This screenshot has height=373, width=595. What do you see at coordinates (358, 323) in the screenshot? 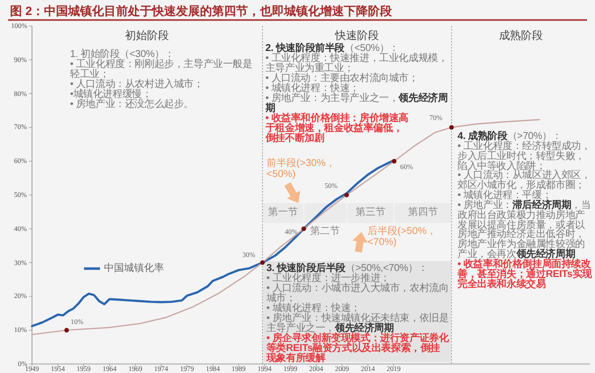
I see `annotation: • 房地产业：快速城镇化还未结束，依旧是主导产业之一，领先经济周期` at bounding box center [358, 323].